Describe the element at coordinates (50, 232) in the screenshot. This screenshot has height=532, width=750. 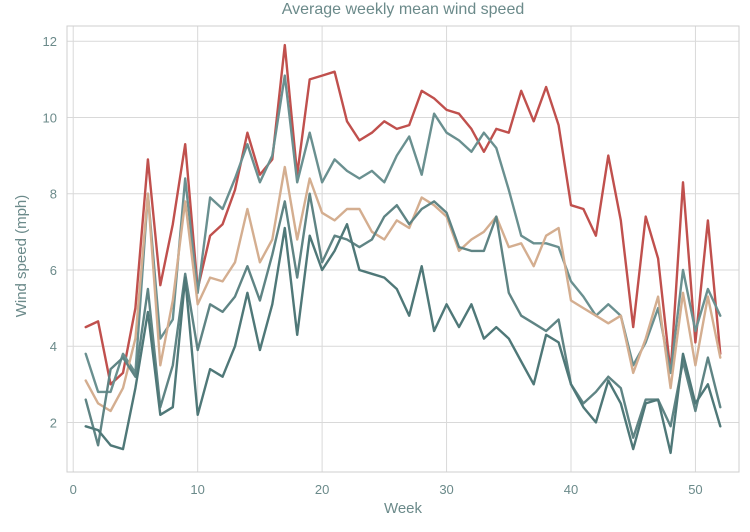
I see `y-axis-ticks: 2 4 6 8 10 12` at that location.